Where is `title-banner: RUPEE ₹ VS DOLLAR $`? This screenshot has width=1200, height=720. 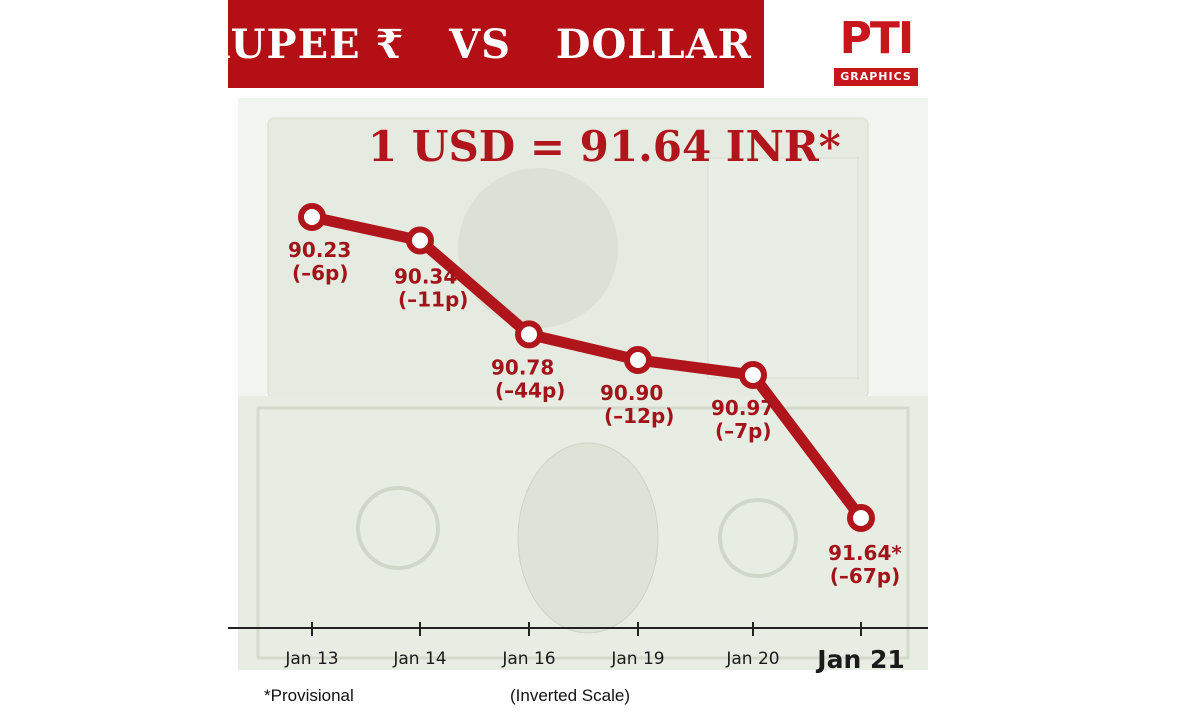 title-banner: RUPEE ₹ VS DOLLAR $ is located at coordinates (495, 44).